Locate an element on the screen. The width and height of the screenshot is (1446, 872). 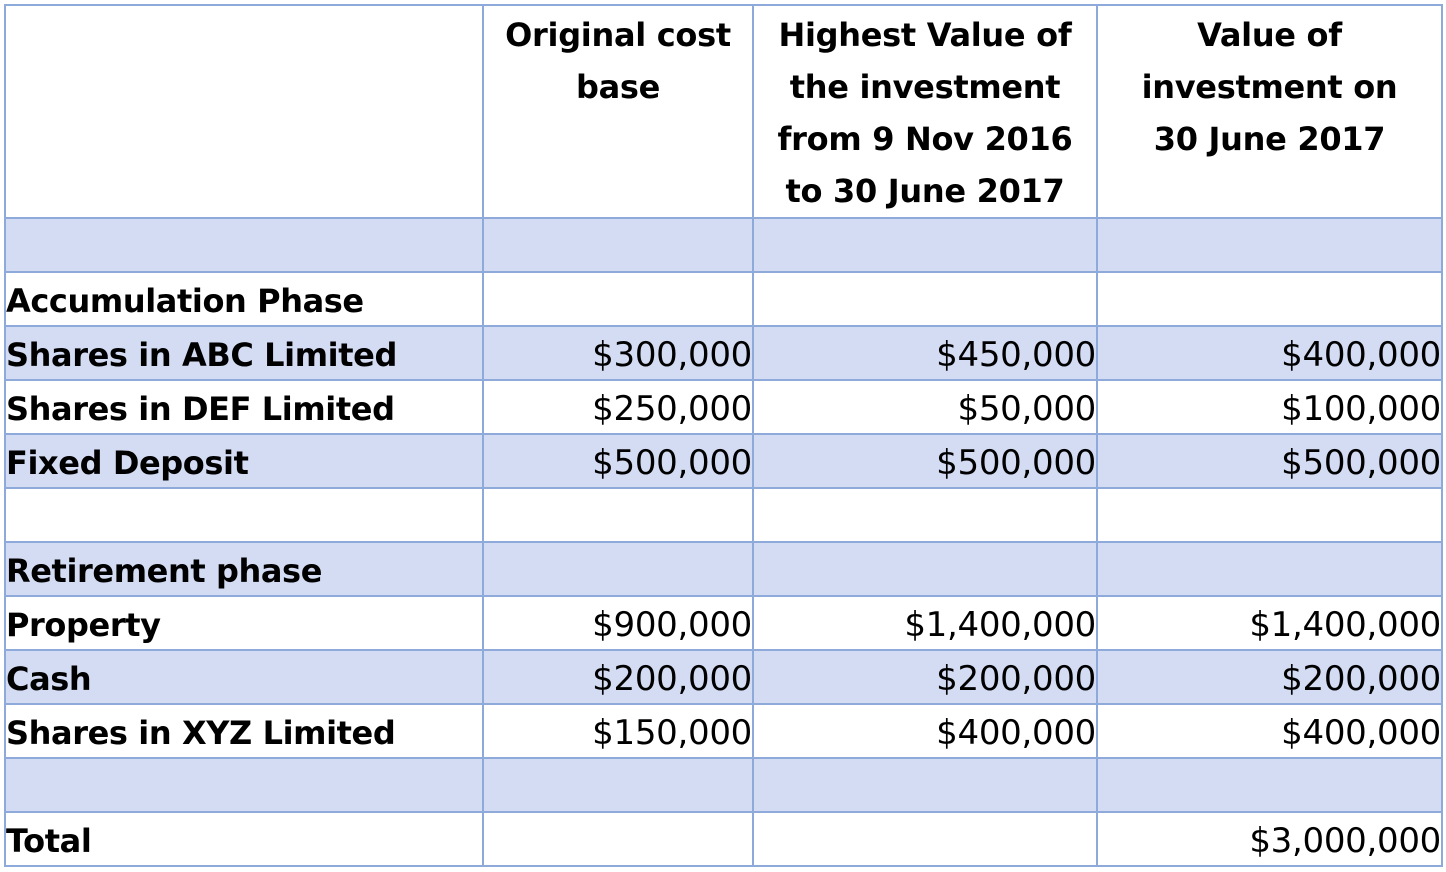
cost-cell: $250,000 is located at coordinates (618, 407).